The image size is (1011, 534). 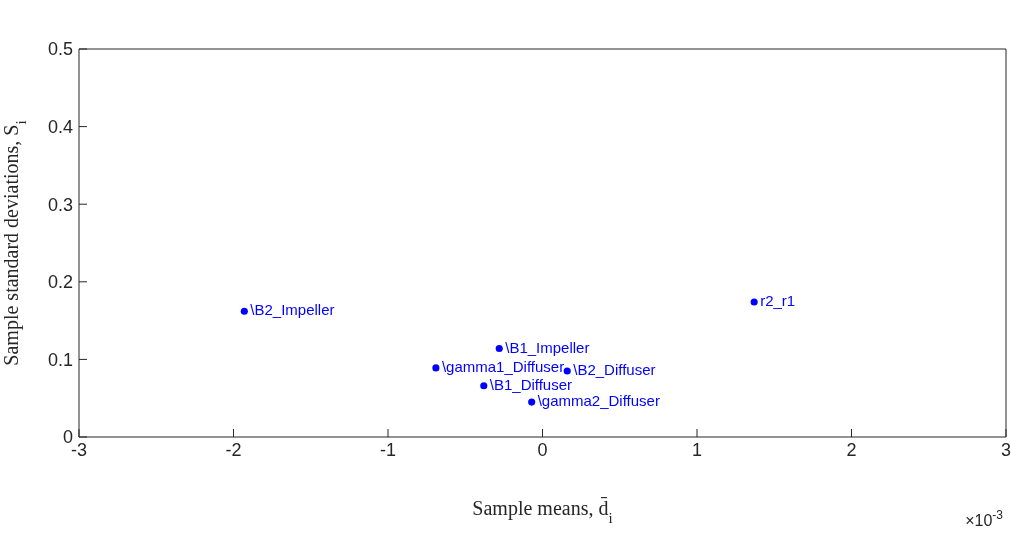 I want to click on x-tick-label: 2, so click(x=851, y=449).